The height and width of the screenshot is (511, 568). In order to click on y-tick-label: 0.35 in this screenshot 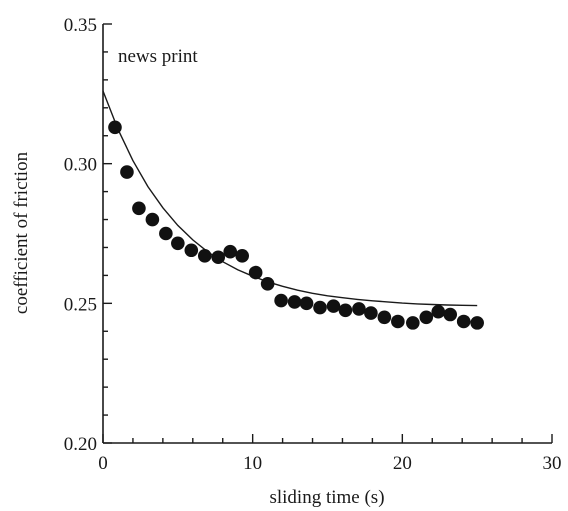, I will do `click(80, 25)`.